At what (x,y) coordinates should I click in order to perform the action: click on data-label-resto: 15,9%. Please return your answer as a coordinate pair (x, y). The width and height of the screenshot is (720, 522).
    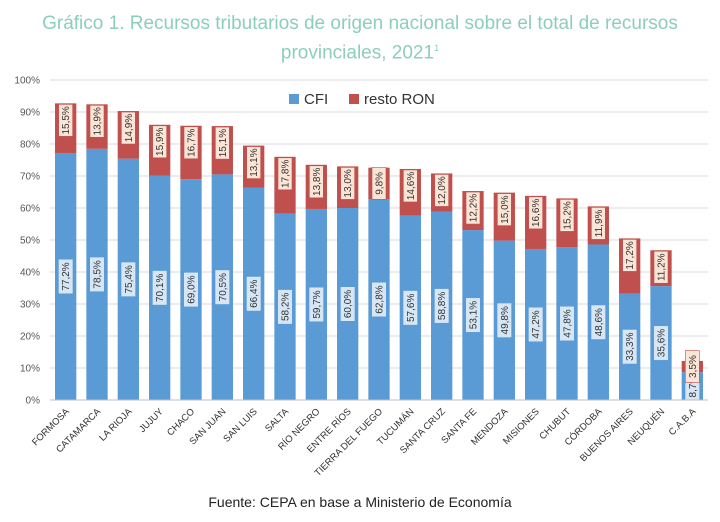
    Looking at the image, I should click on (160, 142).